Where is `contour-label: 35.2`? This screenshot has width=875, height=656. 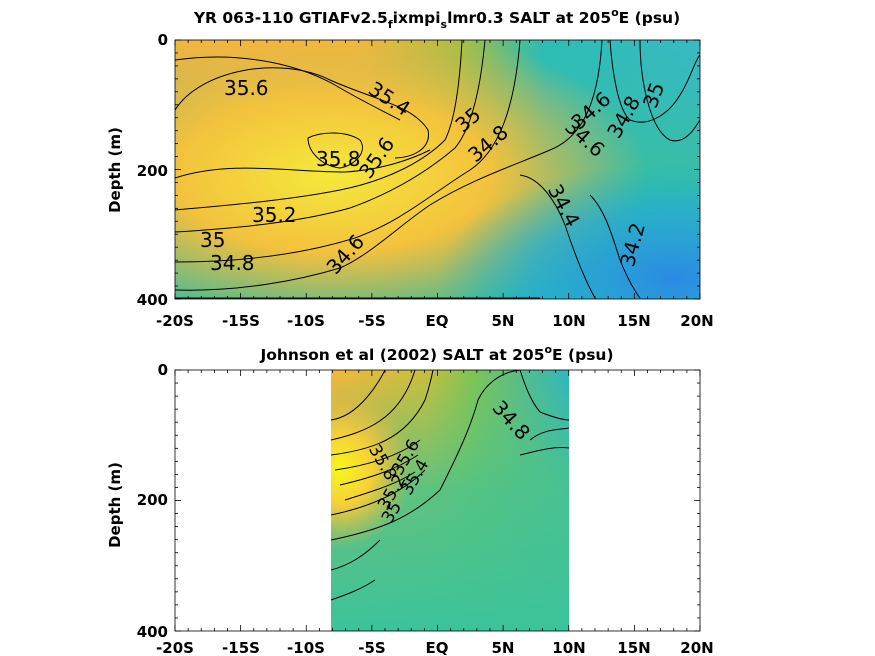 contour-label: 35.2 is located at coordinates (274, 215).